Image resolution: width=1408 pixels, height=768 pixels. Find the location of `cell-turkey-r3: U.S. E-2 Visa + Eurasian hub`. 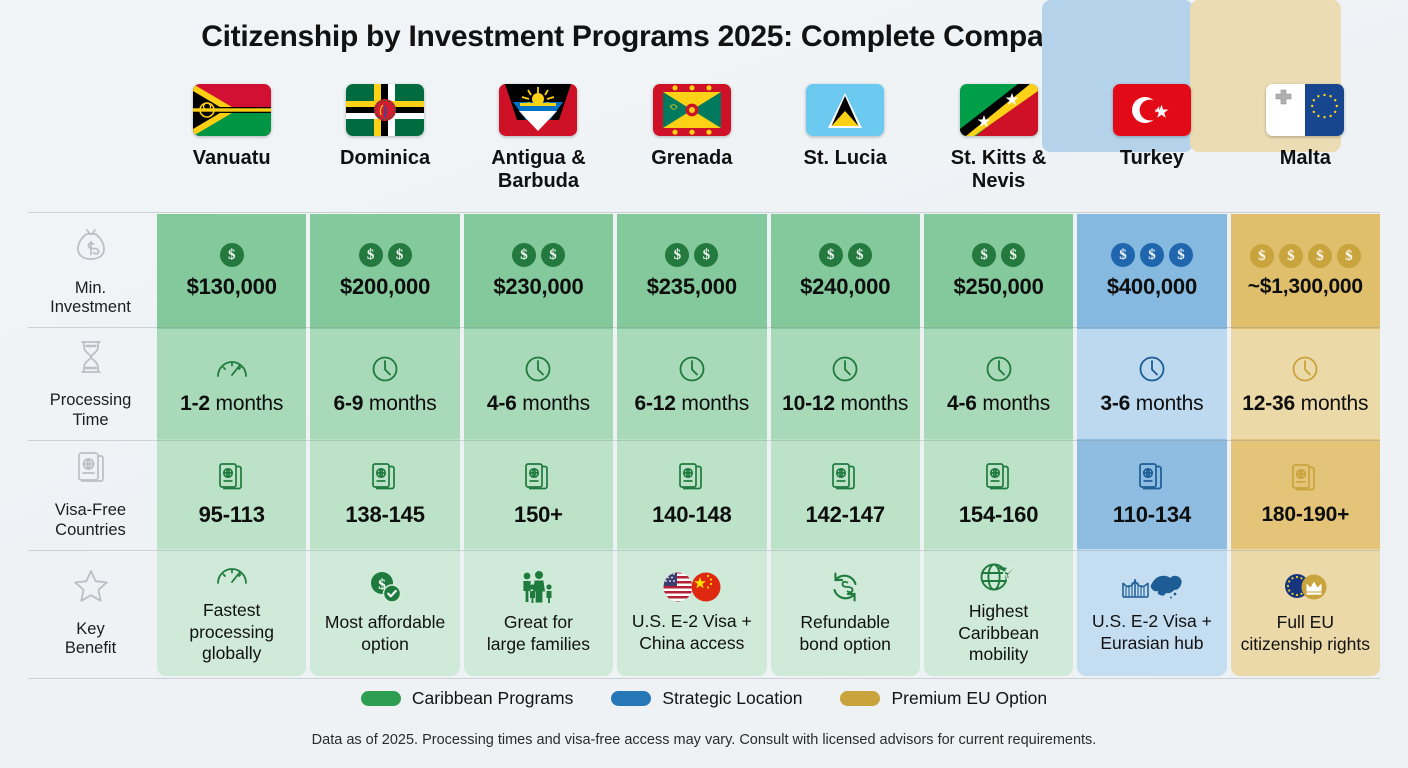

cell-turkey-r3: U.S. E-2 Visa + Eurasian hub is located at coordinates (1152, 612).